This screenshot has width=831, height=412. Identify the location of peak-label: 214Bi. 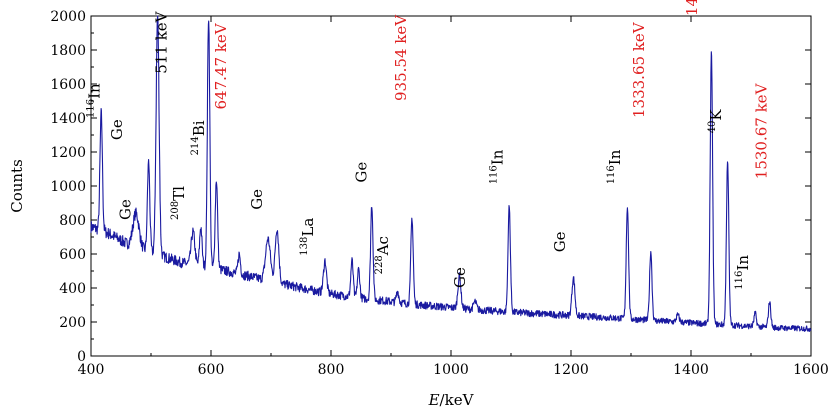
(199, 137).